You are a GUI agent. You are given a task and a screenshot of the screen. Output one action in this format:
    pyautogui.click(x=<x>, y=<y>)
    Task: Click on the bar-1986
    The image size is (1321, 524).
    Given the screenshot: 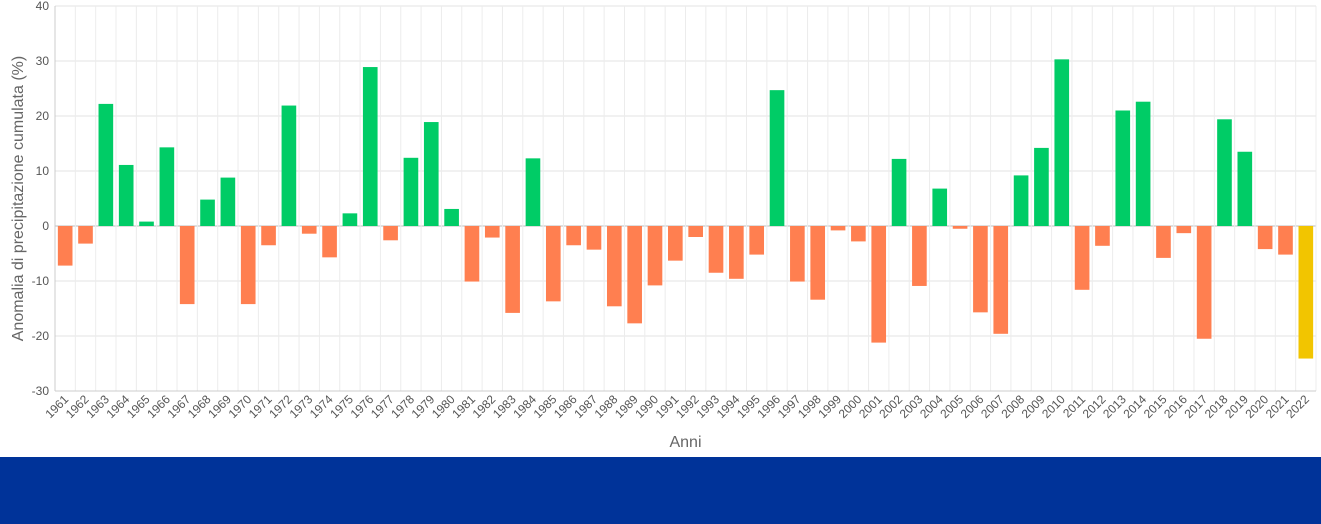 What is the action you would take?
    pyautogui.click(x=573, y=236)
    